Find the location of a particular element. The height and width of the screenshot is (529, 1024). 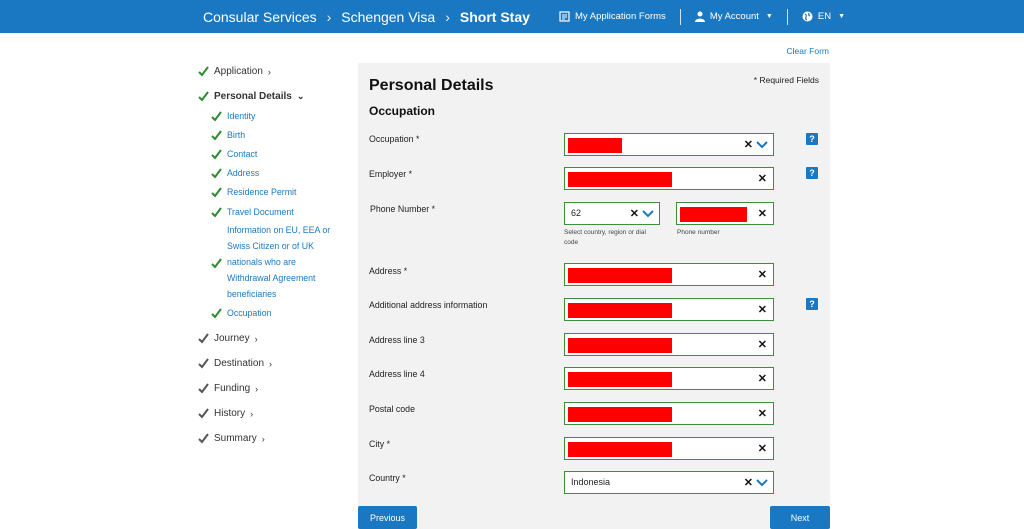

my-account-menu: My Account ▼ is located at coordinates (733, 16).